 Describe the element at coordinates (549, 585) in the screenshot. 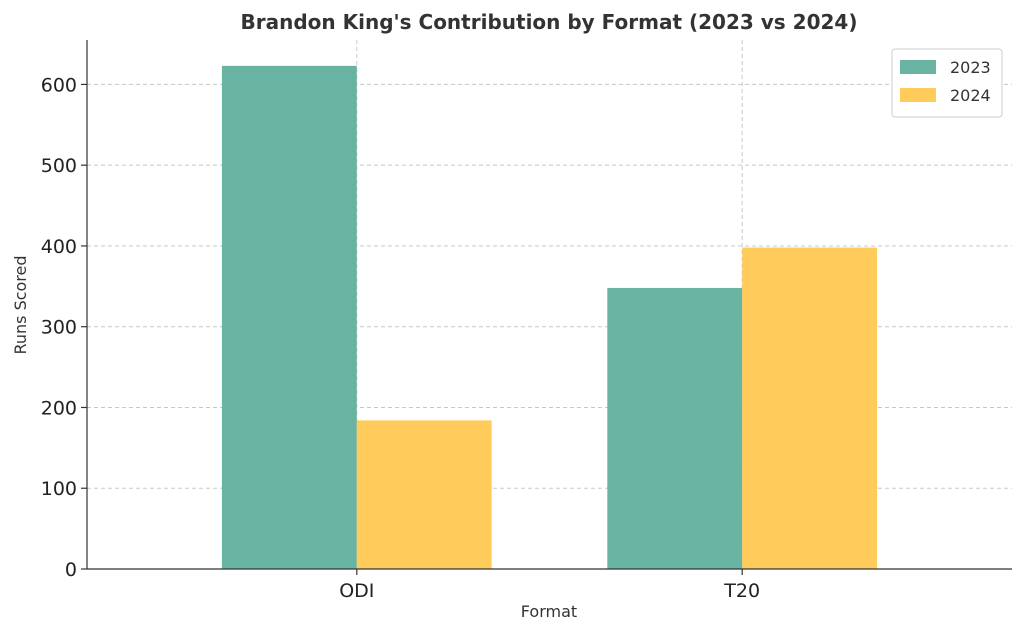

I see `x-axis-ticks: ODI T20` at that location.